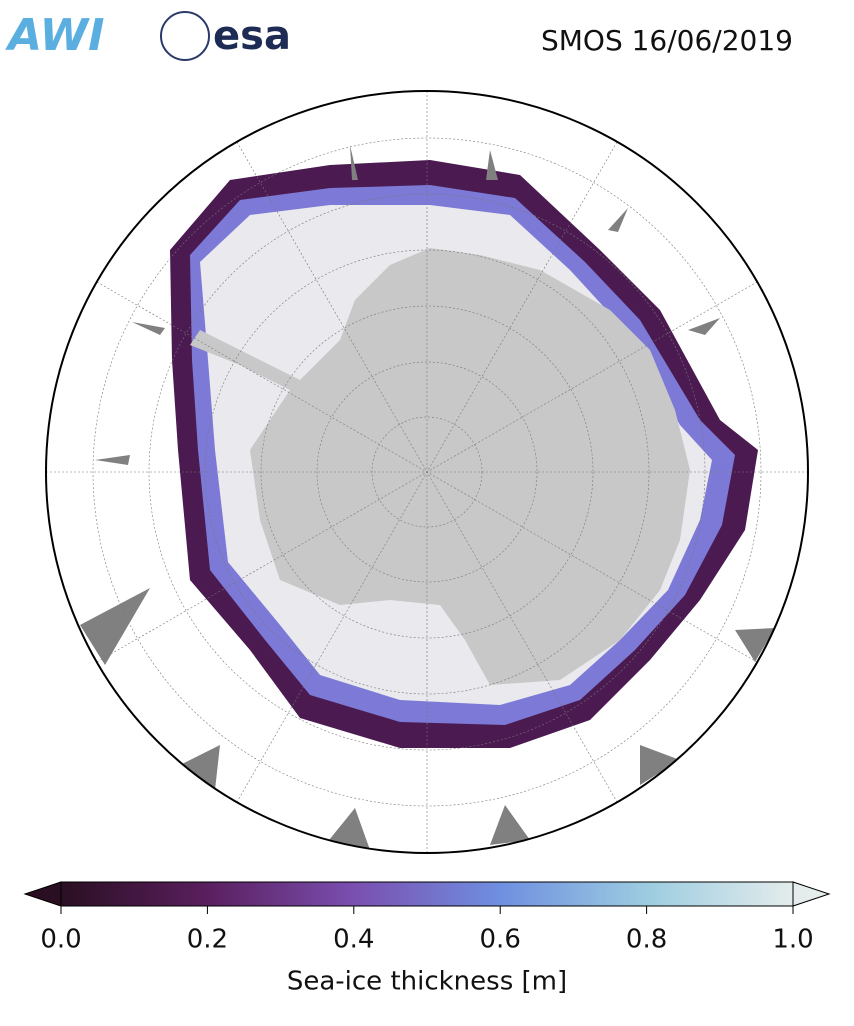 This screenshot has width=854, height=1026. I want to click on colorbar-extend-low, so click(42, 894).